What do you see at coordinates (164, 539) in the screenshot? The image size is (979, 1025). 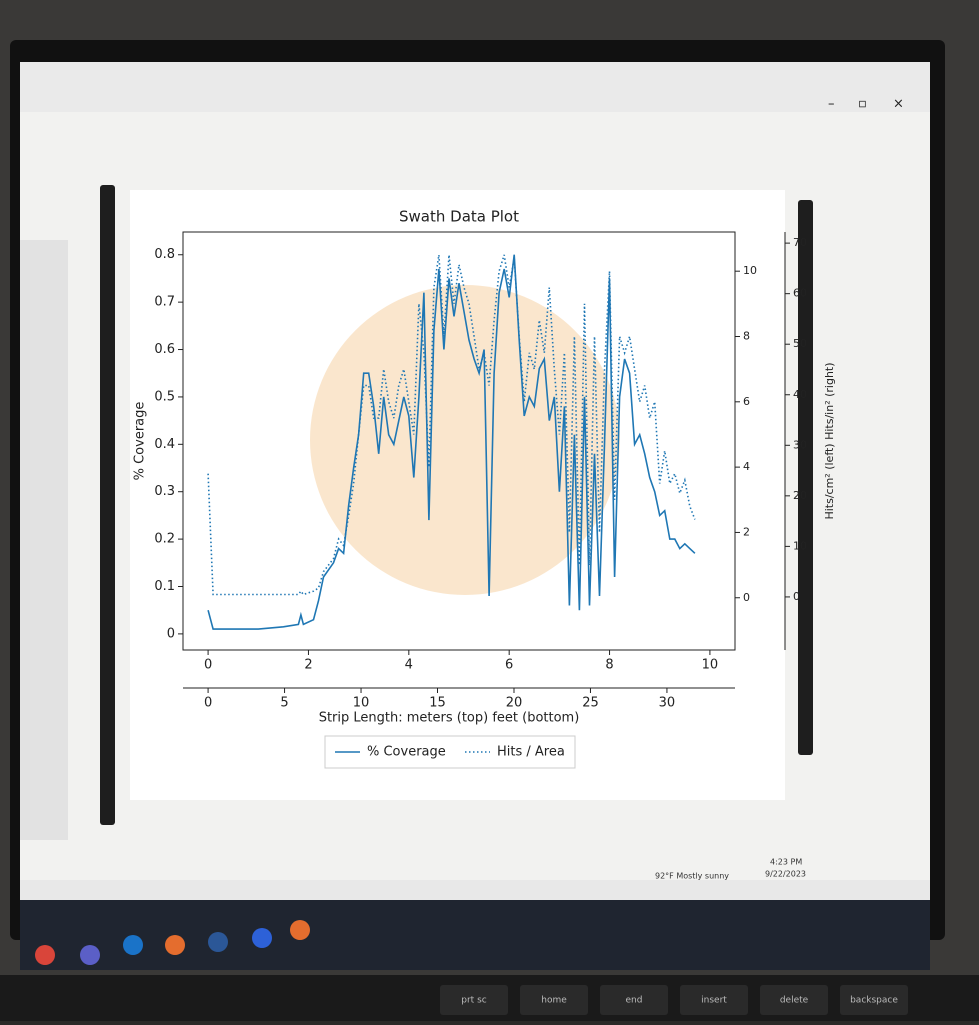 I see `y-tick-label: 0.2` at bounding box center [164, 539].